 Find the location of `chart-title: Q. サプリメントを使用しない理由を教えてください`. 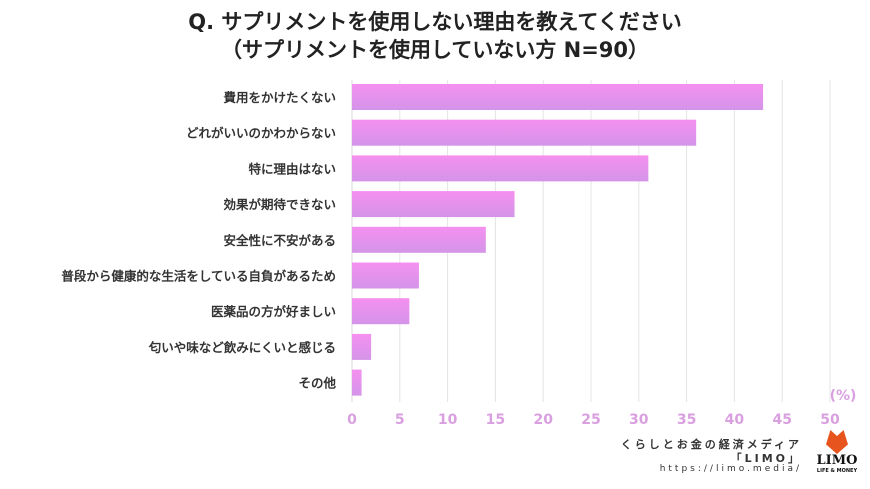

chart-title: Q. サプリメントを使用しない理由を教えてください is located at coordinates (435, 22).